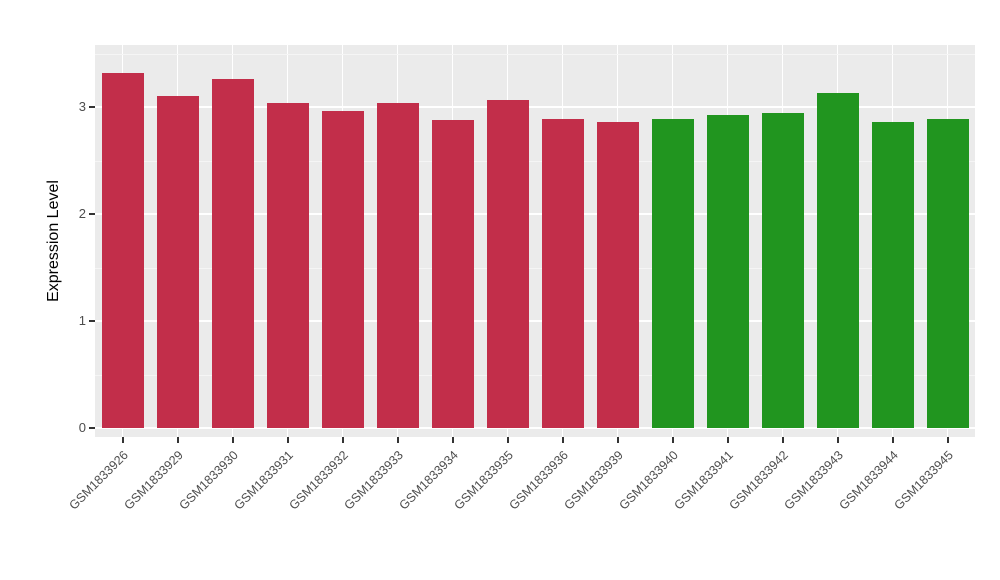 The width and height of the screenshot is (1000, 580). Describe the element at coordinates (263, 480) in the screenshot. I see `x-tick-label: GSM1833931` at that location.